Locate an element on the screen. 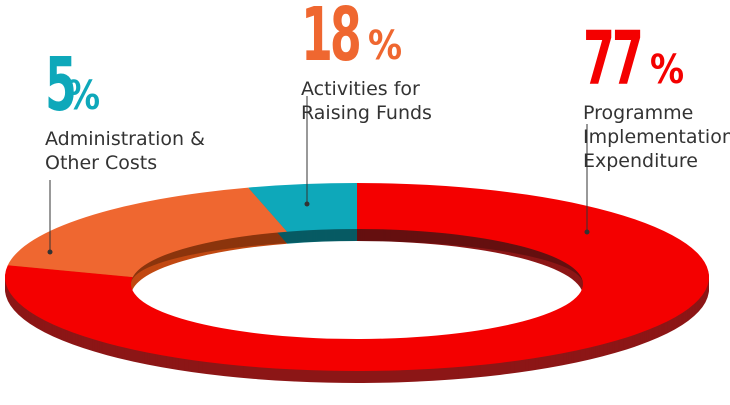 The height and width of the screenshot is (405, 730). category-label-line: Implementation is located at coordinates (656, 136).